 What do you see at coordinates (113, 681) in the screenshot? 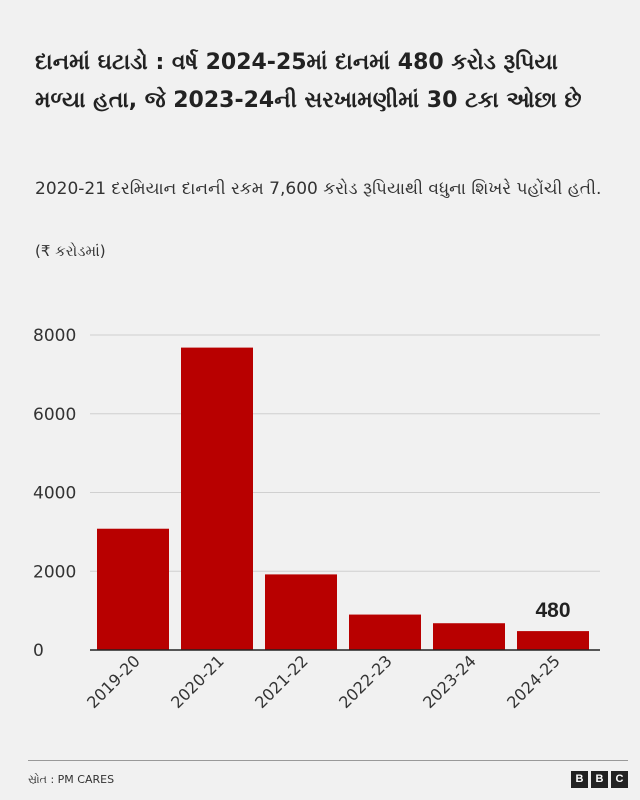
I see `x-tick-label: 2019-20` at bounding box center [113, 681].